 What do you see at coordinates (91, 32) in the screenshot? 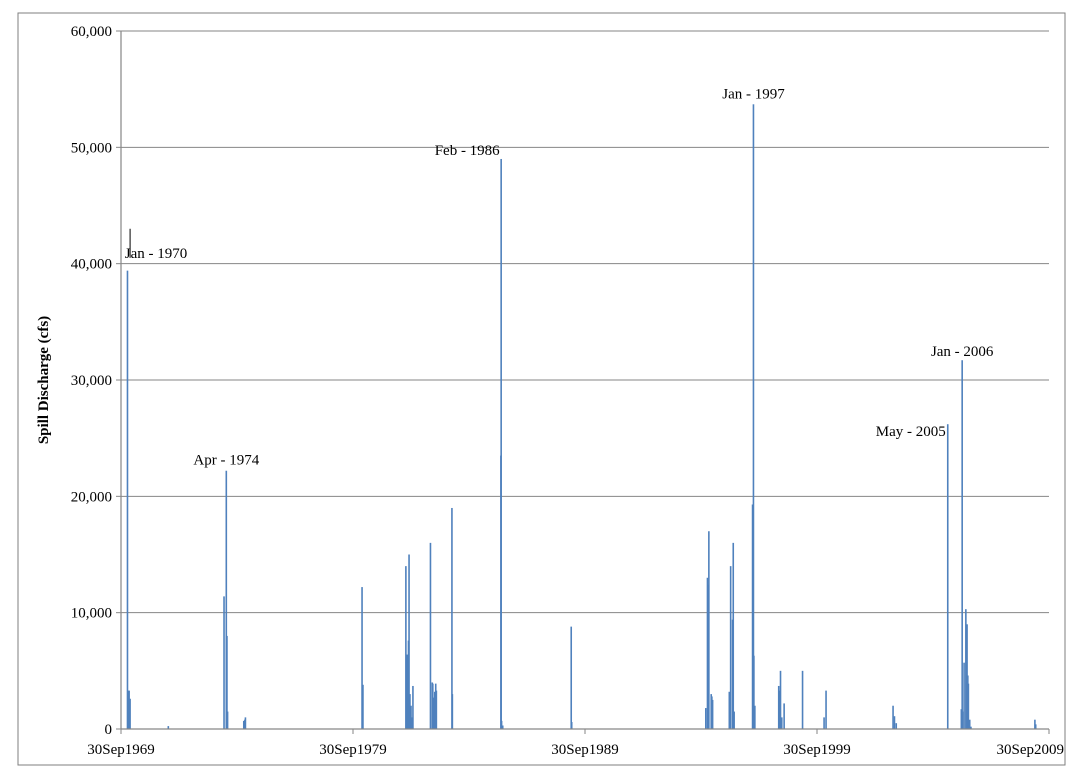
I see `y-tick-label: 60,000` at bounding box center [91, 32].